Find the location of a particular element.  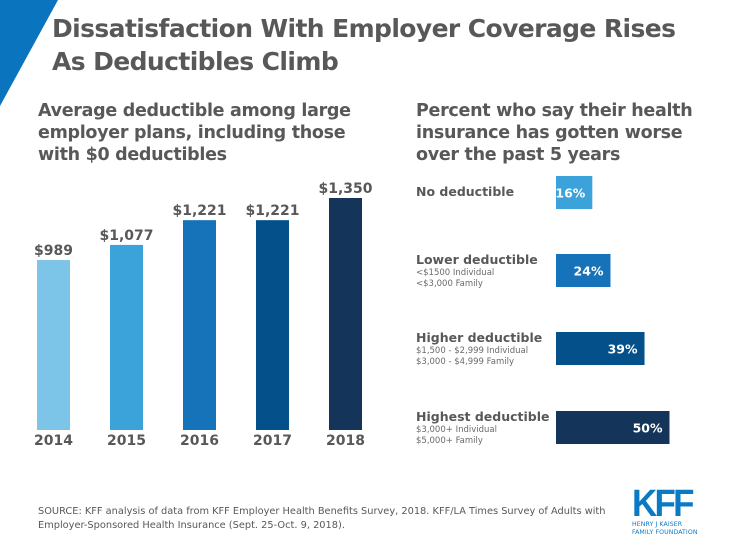

bar-value-label: $989 is located at coordinates (53, 251).